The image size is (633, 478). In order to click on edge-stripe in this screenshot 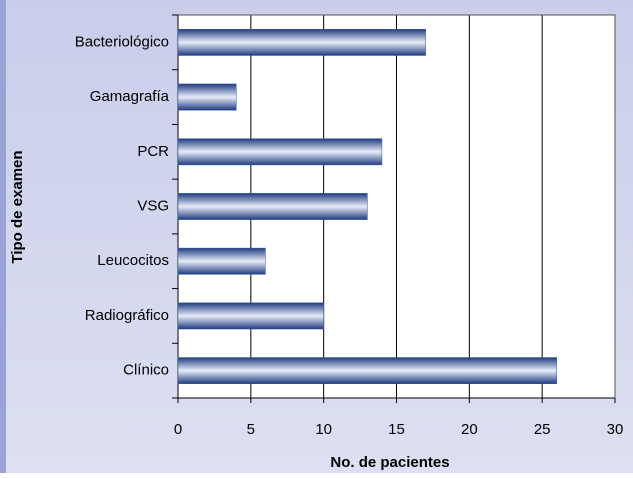, I will do `click(3, 236)`.